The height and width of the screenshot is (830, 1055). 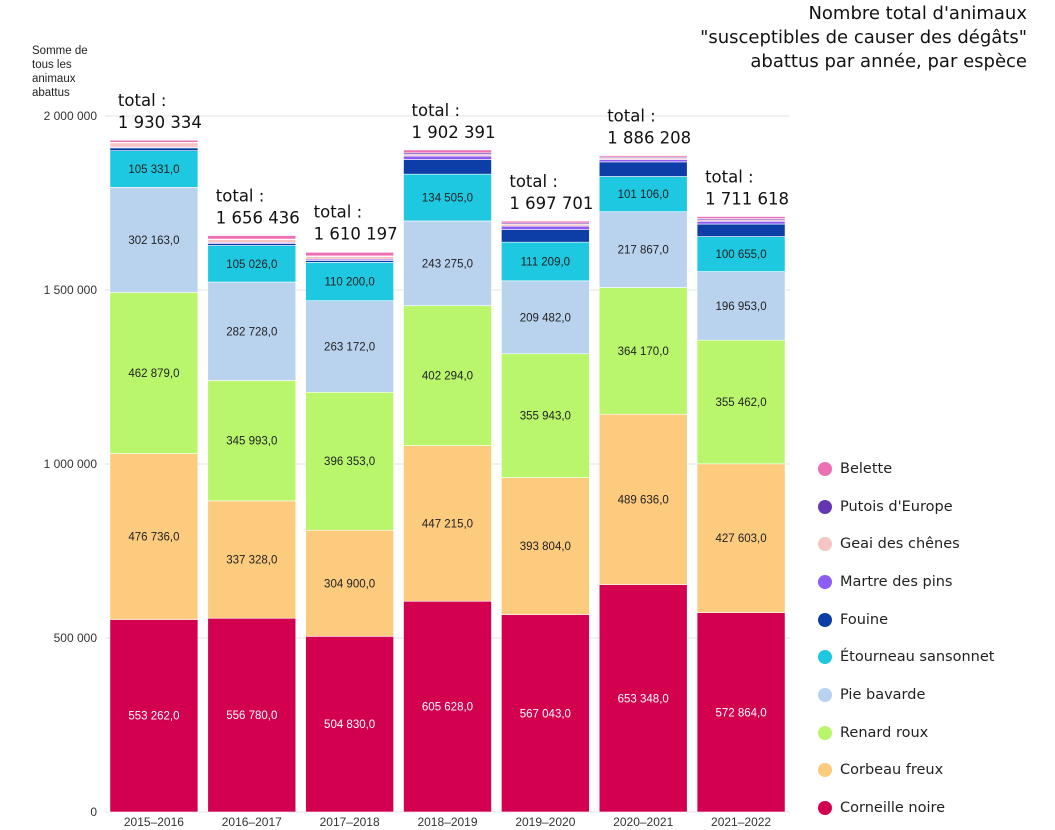 What do you see at coordinates (900, 544) in the screenshot?
I see `legend-label: Geai des chênes` at bounding box center [900, 544].